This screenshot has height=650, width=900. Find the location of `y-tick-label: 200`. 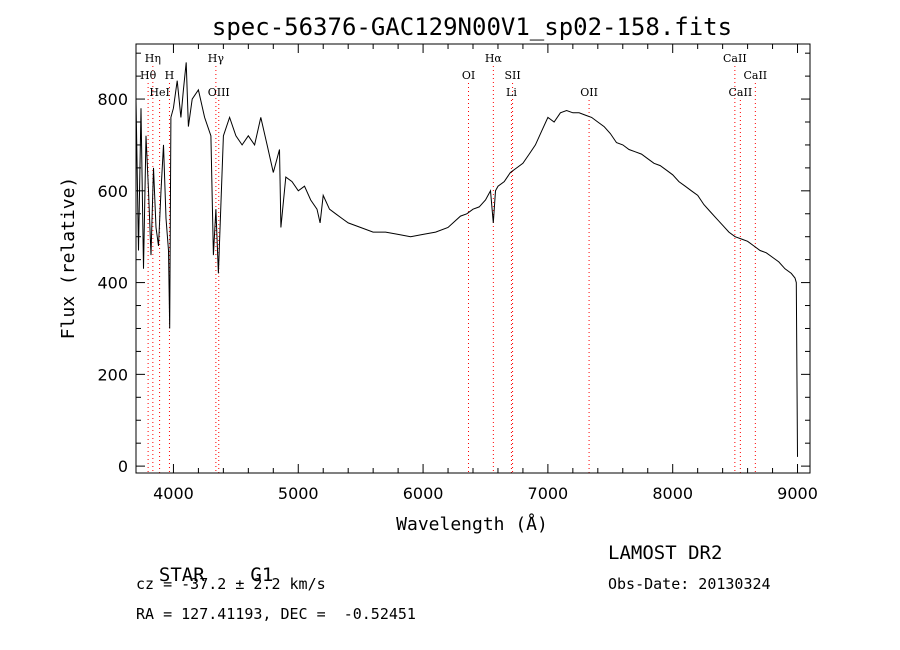

y-tick-label: 200 is located at coordinates (112, 374).